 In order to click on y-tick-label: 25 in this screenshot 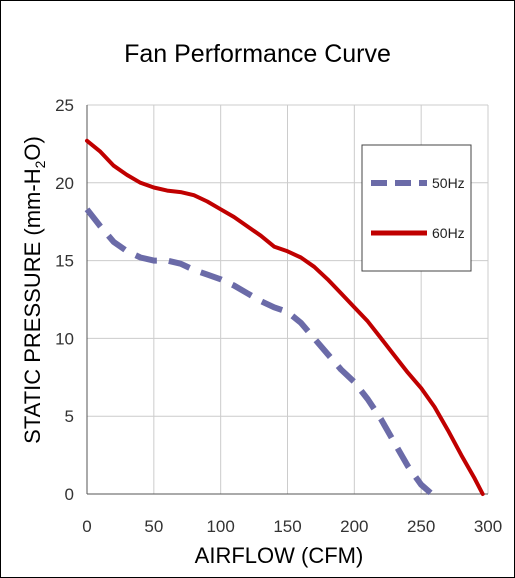, I will do `click(64, 105)`.